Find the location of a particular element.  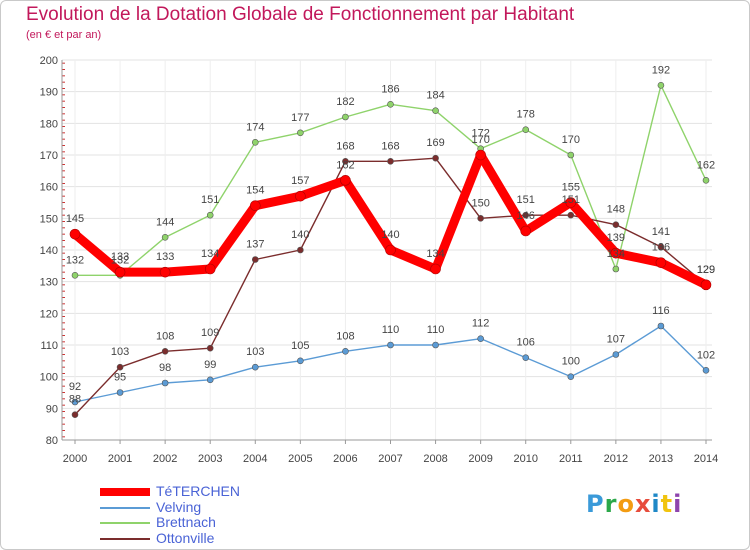

data-label-tterchen: 129 is located at coordinates (706, 270).